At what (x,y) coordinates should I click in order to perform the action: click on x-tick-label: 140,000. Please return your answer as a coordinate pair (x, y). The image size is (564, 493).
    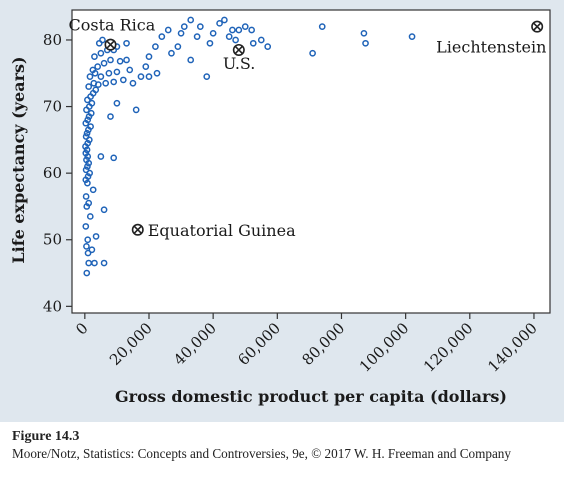
    Looking at the image, I should click on (512, 347).